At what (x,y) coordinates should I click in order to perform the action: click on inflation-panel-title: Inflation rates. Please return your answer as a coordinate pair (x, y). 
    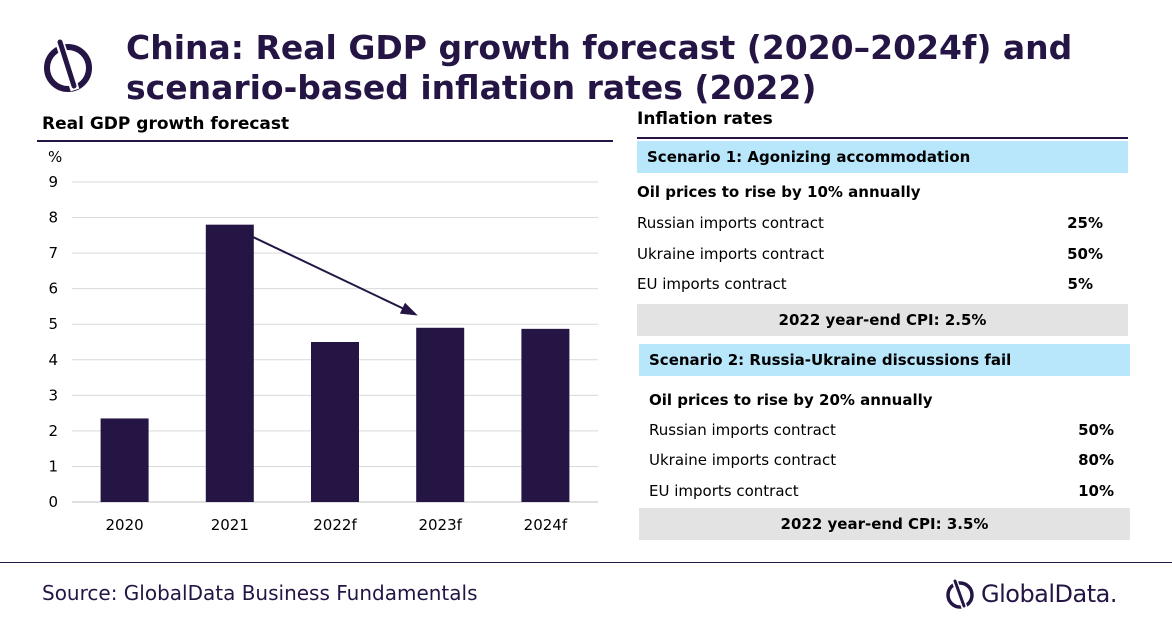
    Looking at the image, I should click on (705, 119).